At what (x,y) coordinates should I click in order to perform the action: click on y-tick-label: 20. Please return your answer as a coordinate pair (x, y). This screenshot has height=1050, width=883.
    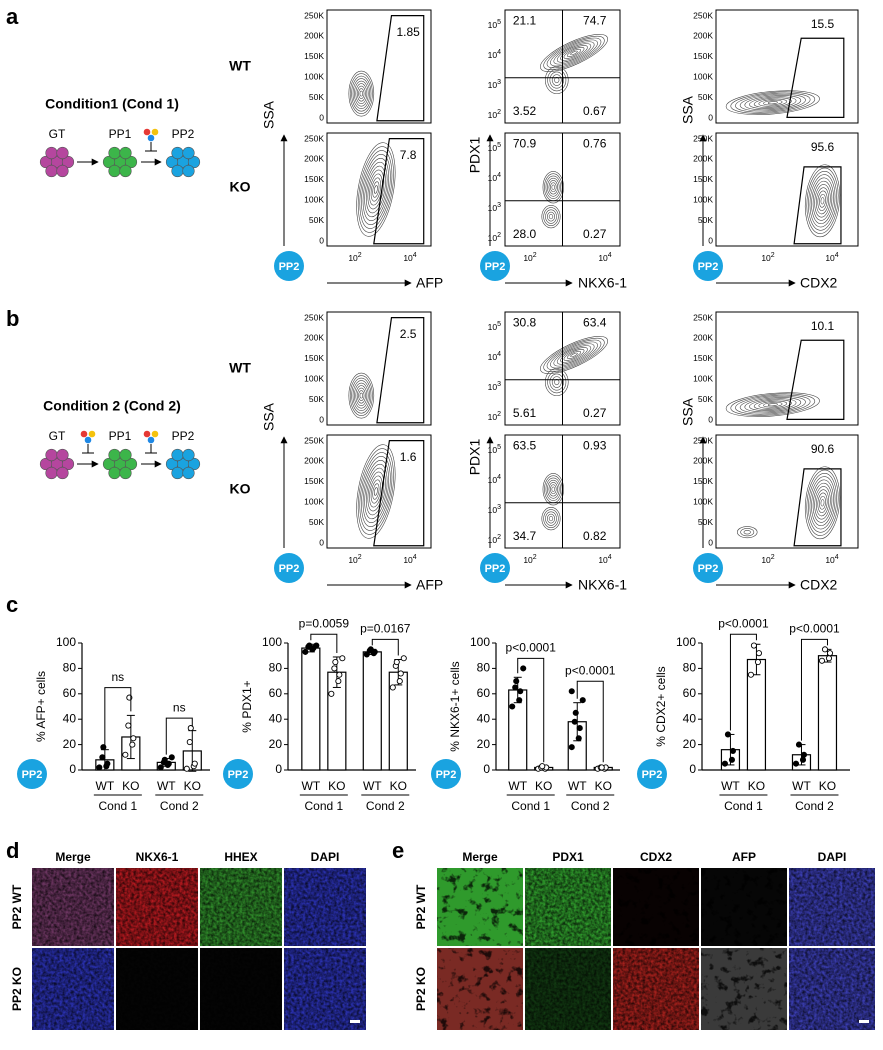
    Looking at the image, I should click on (690, 744).